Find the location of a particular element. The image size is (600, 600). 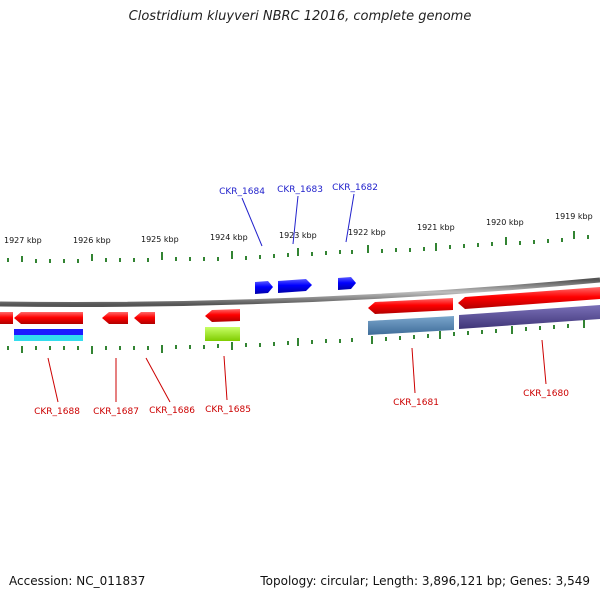

gene-label-CKR_1681: CKR_1681 is located at coordinates (416, 403).